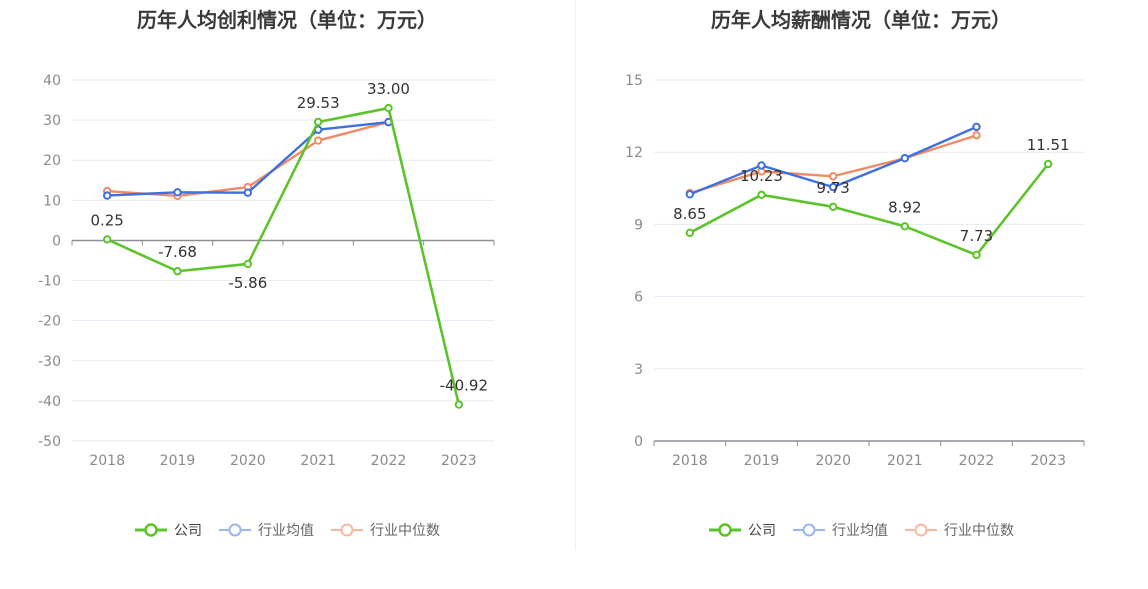  What do you see at coordinates (52, 81) in the screenshot?
I see `y-tick-label: 40` at bounding box center [52, 81].